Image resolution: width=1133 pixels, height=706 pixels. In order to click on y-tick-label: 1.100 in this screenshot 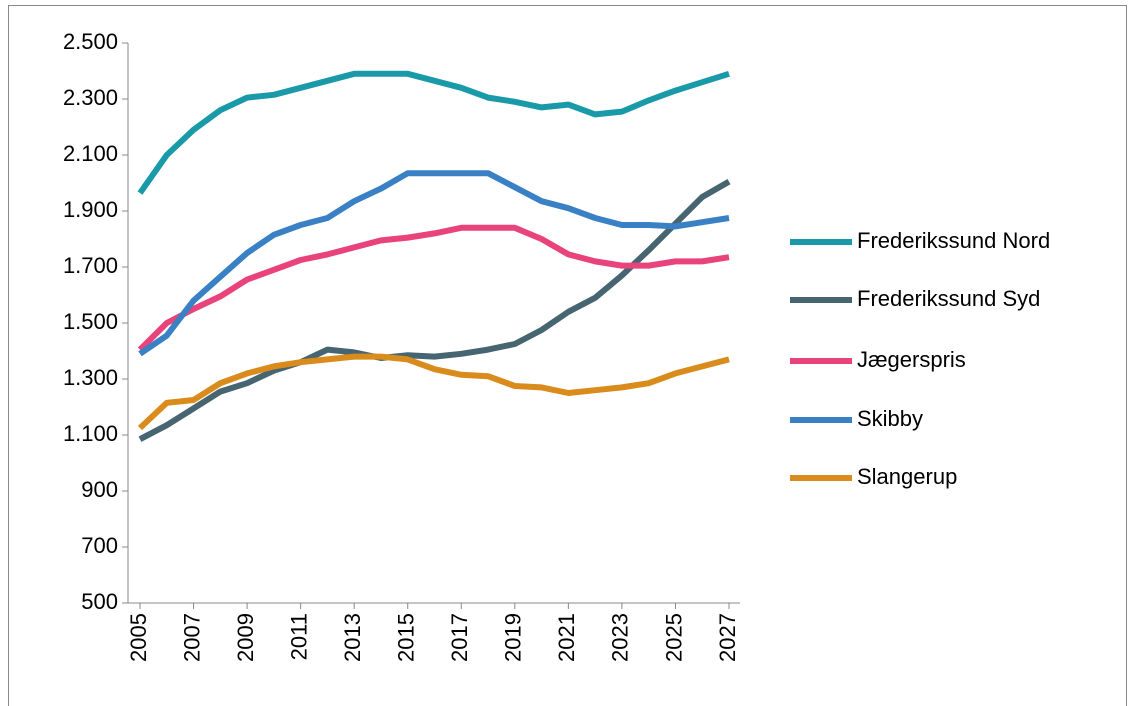, I will do `click(90, 433)`.